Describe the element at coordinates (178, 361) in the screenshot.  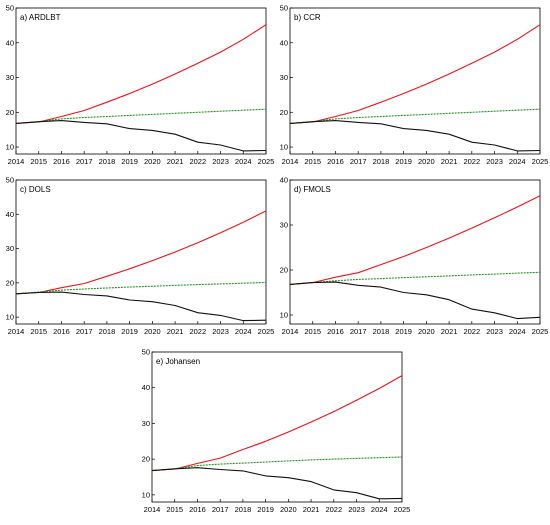
I see `panel-title-johansen: e) Johansen` at that location.